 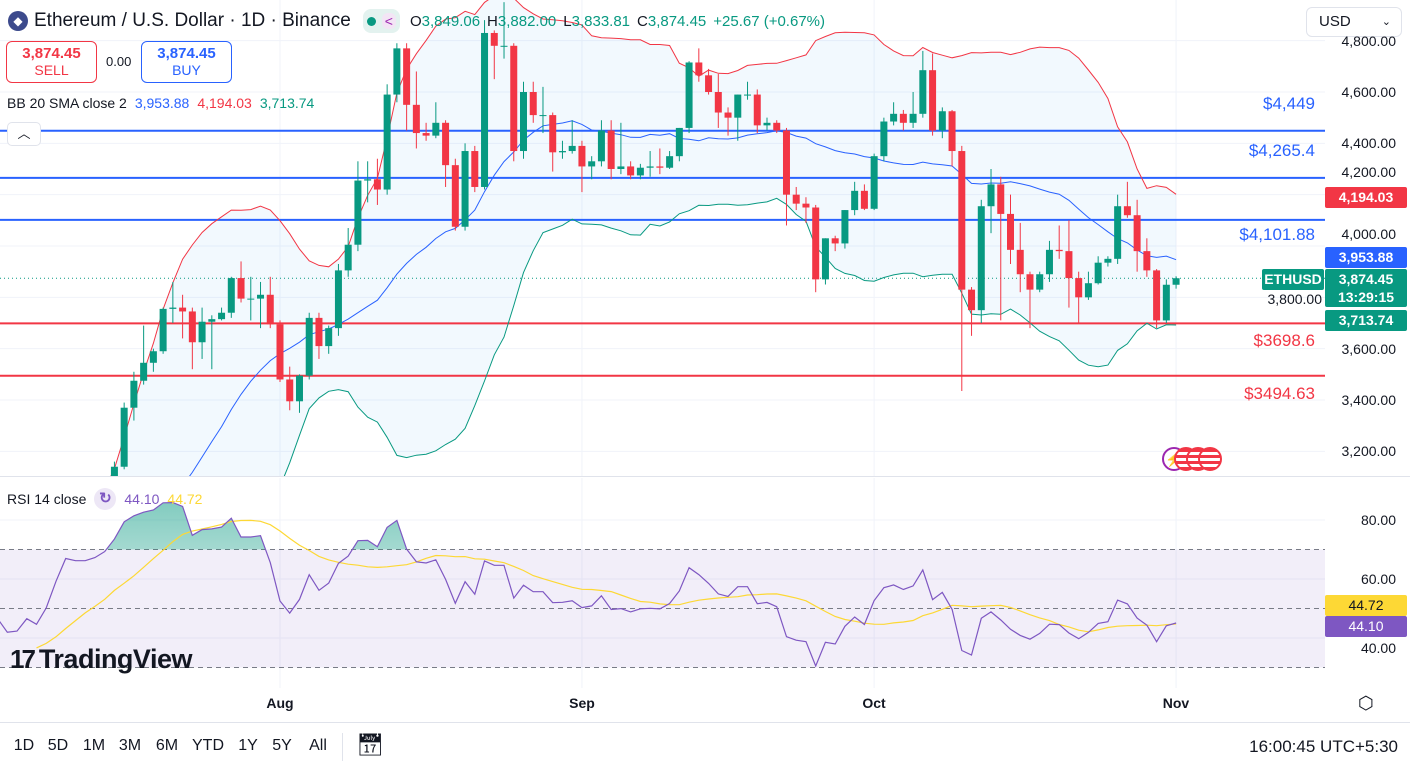 What do you see at coordinates (192, 20) in the screenshot?
I see `symbol-title: Ethereum / U.S. Dollar · 1D · Binance` at bounding box center [192, 20].